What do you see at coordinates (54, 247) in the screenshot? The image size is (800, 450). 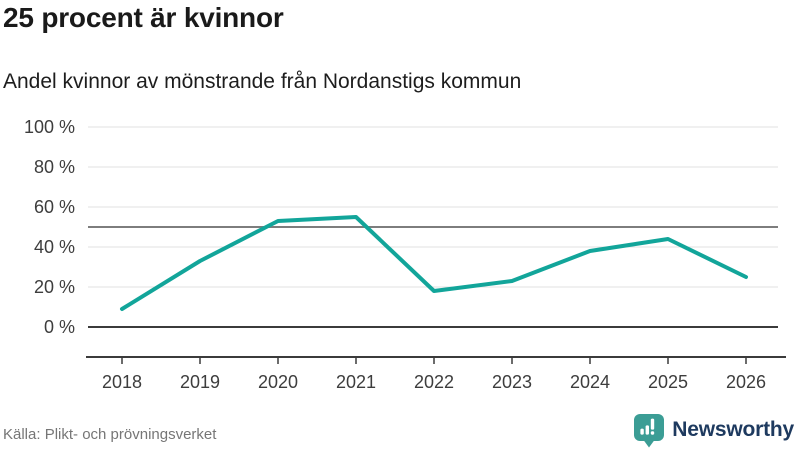 I see `y-tick-label: 40 %` at bounding box center [54, 247].